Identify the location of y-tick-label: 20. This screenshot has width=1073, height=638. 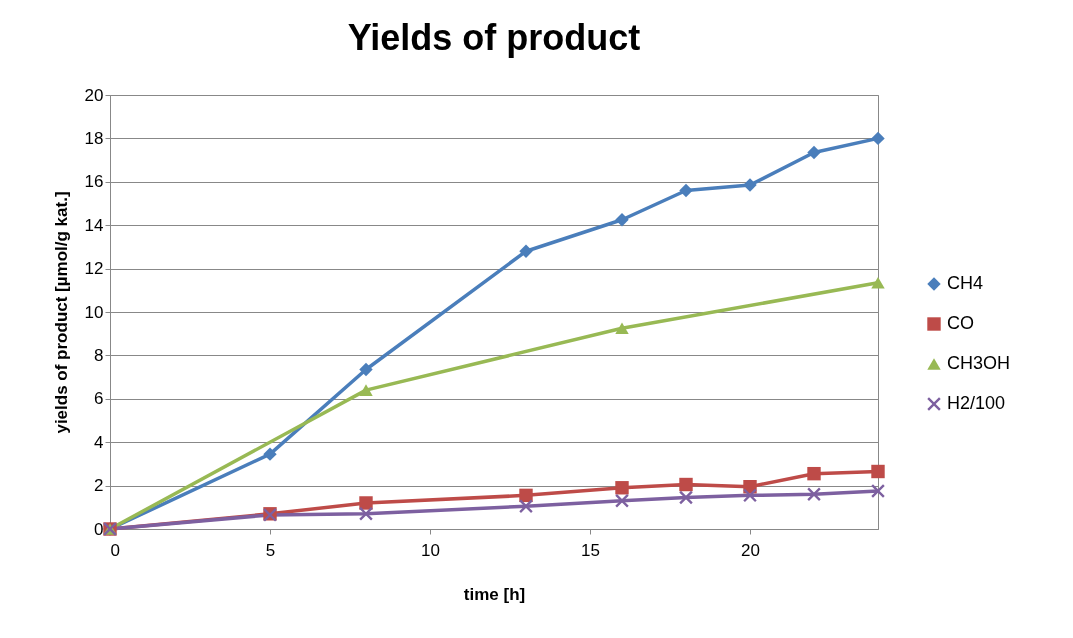
(94, 95).